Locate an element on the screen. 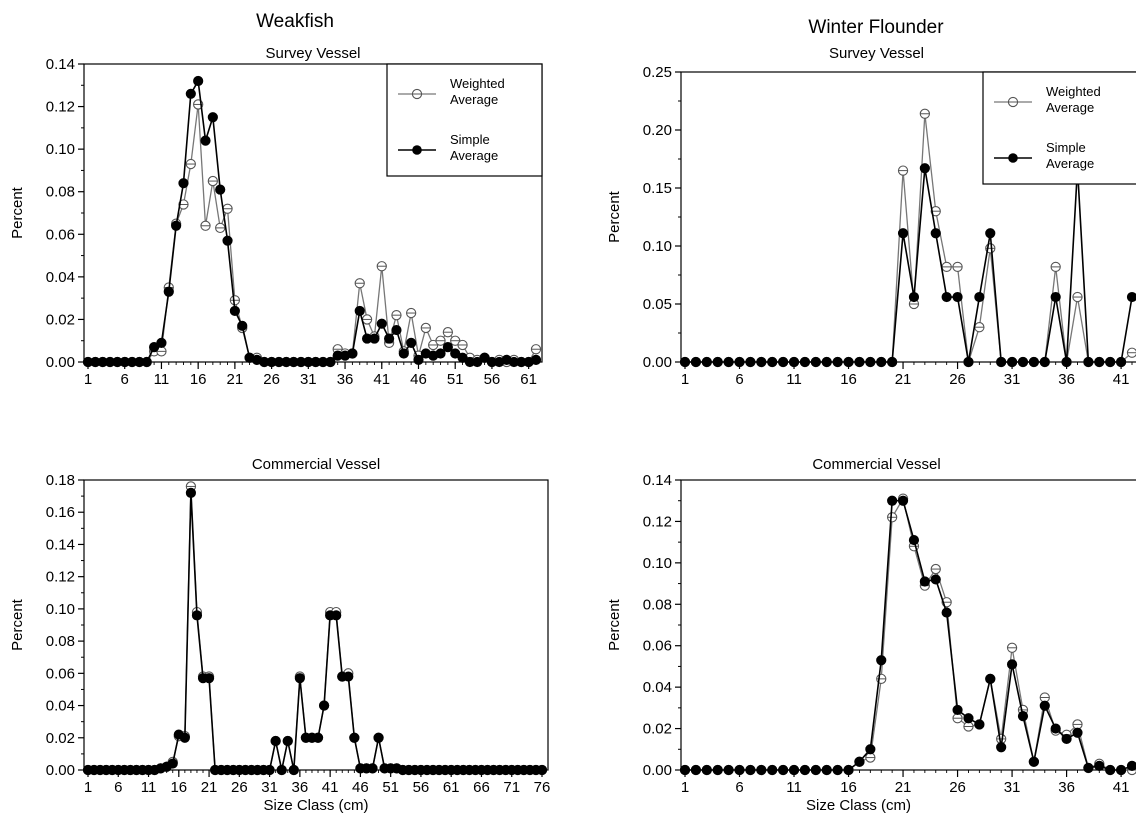  x-tick-label: 6 is located at coordinates (739, 787).